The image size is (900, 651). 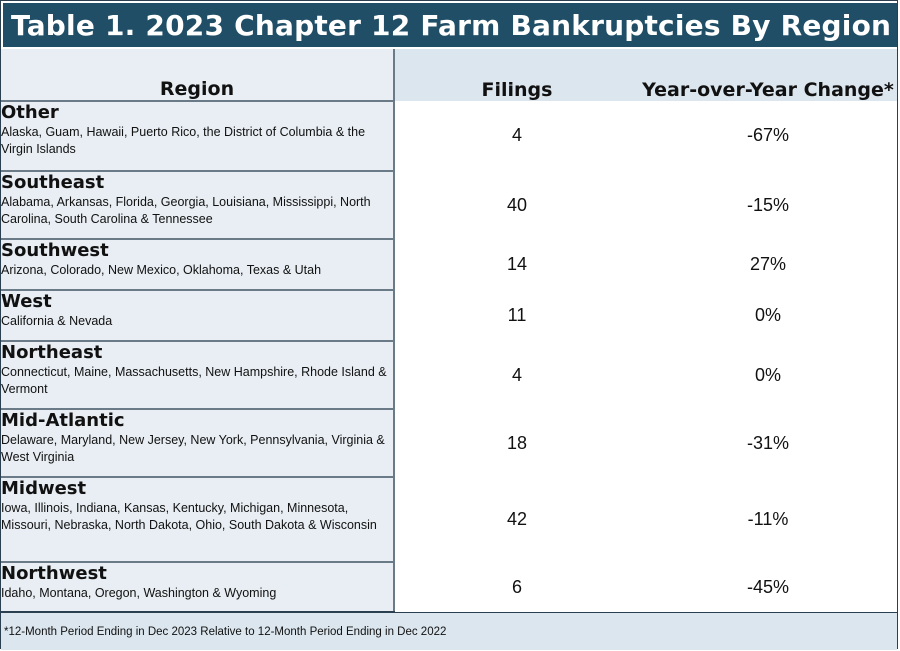 I want to click on change-cell: -31%, so click(x=768, y=443).